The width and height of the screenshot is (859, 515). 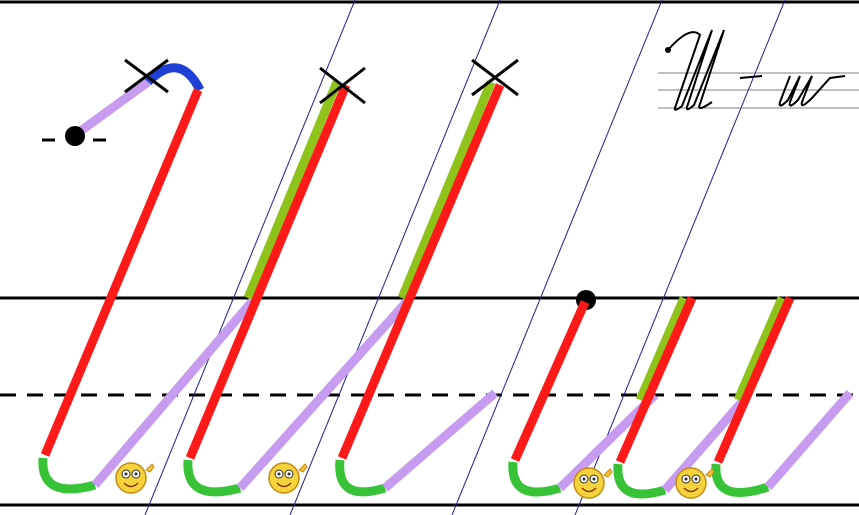 I want to click on top-loop-stroke, so click(x=174, y=78).